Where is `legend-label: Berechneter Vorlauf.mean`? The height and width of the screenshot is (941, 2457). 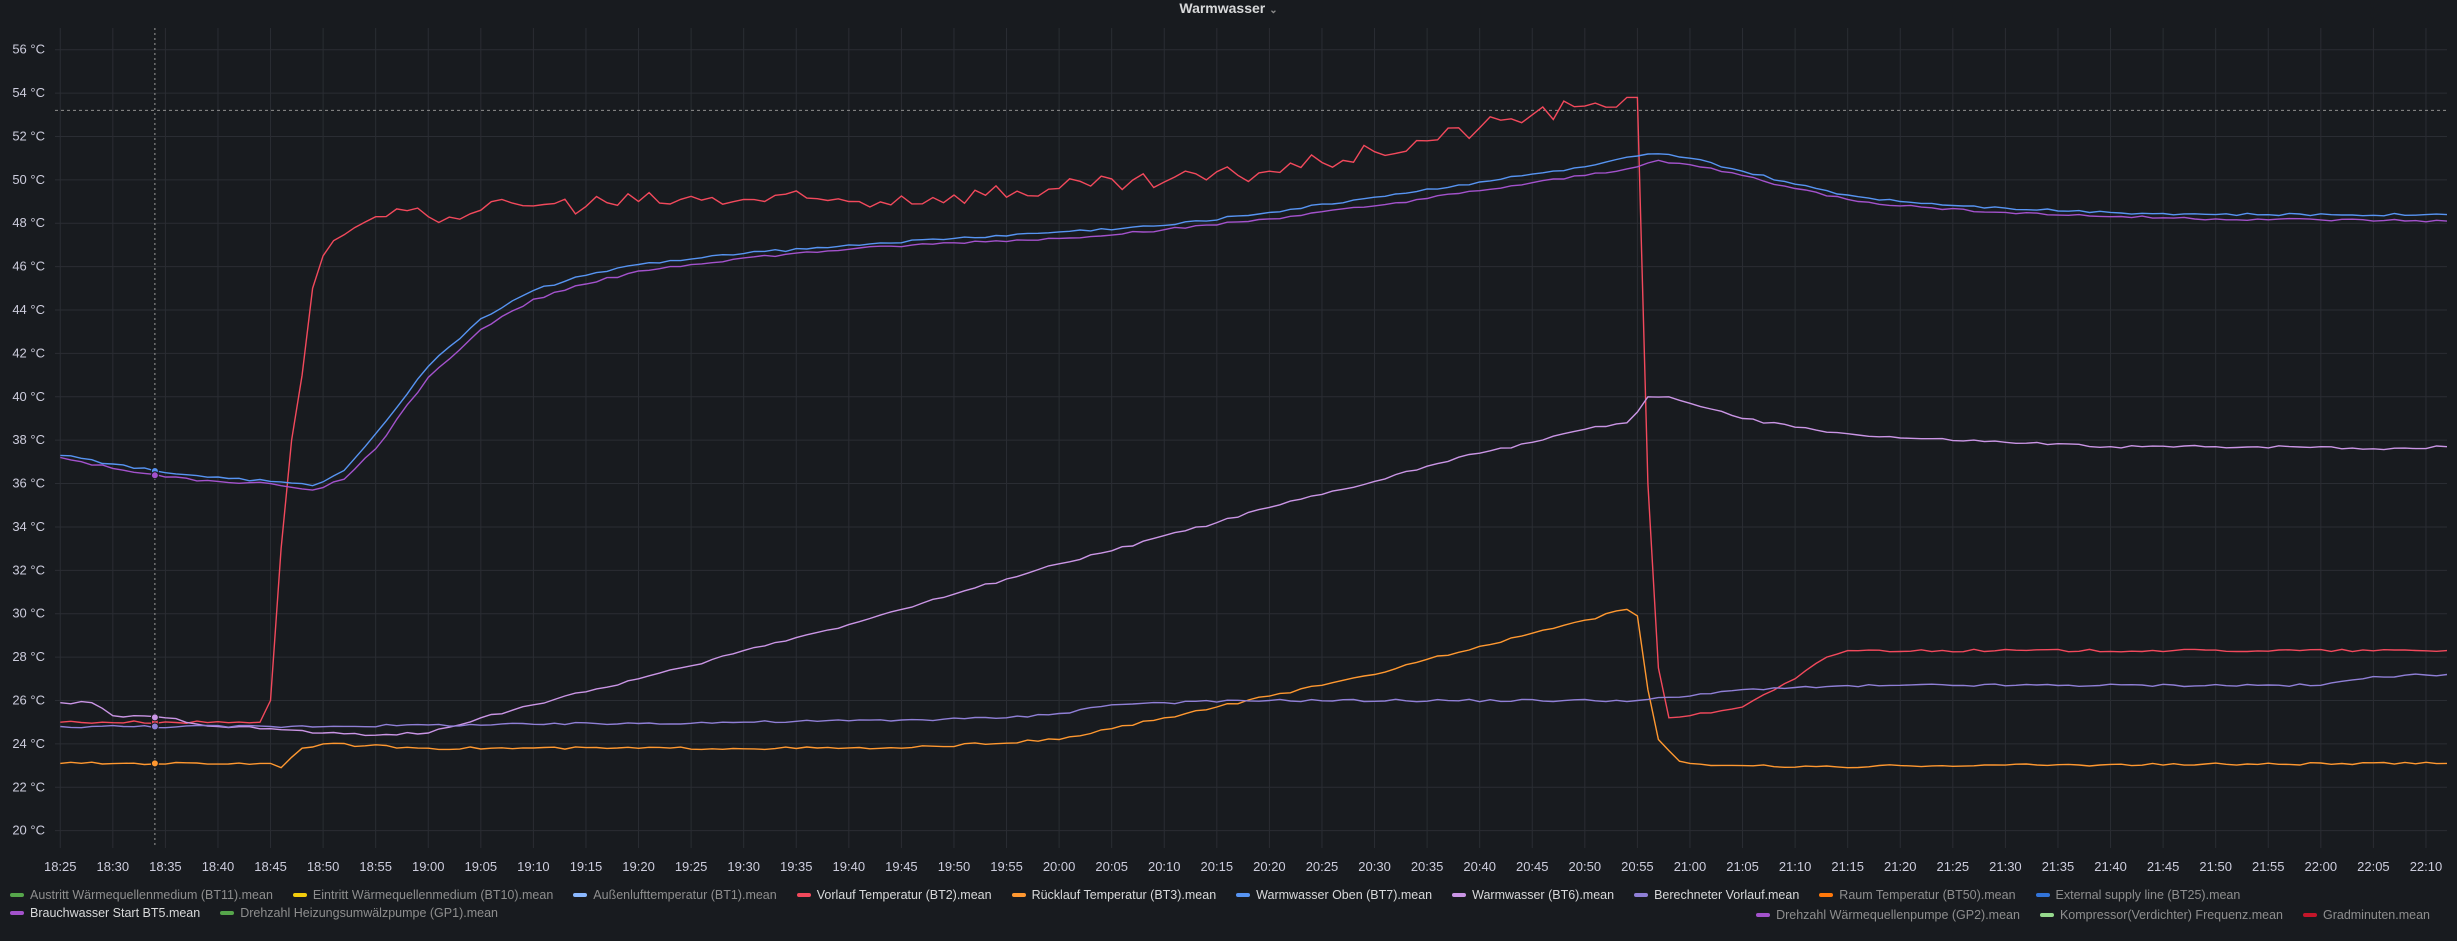
legend-label: Berechneter Vorlauf.mean is located at coordinates (1727, 895).